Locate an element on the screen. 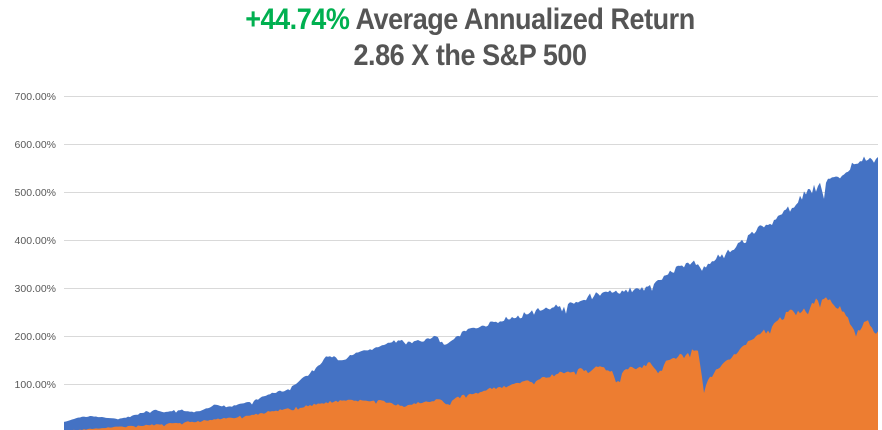 The width and height of the screenshot is (882, 430). return-value-highlight: +44.74% is located at coordinates (297, 19).